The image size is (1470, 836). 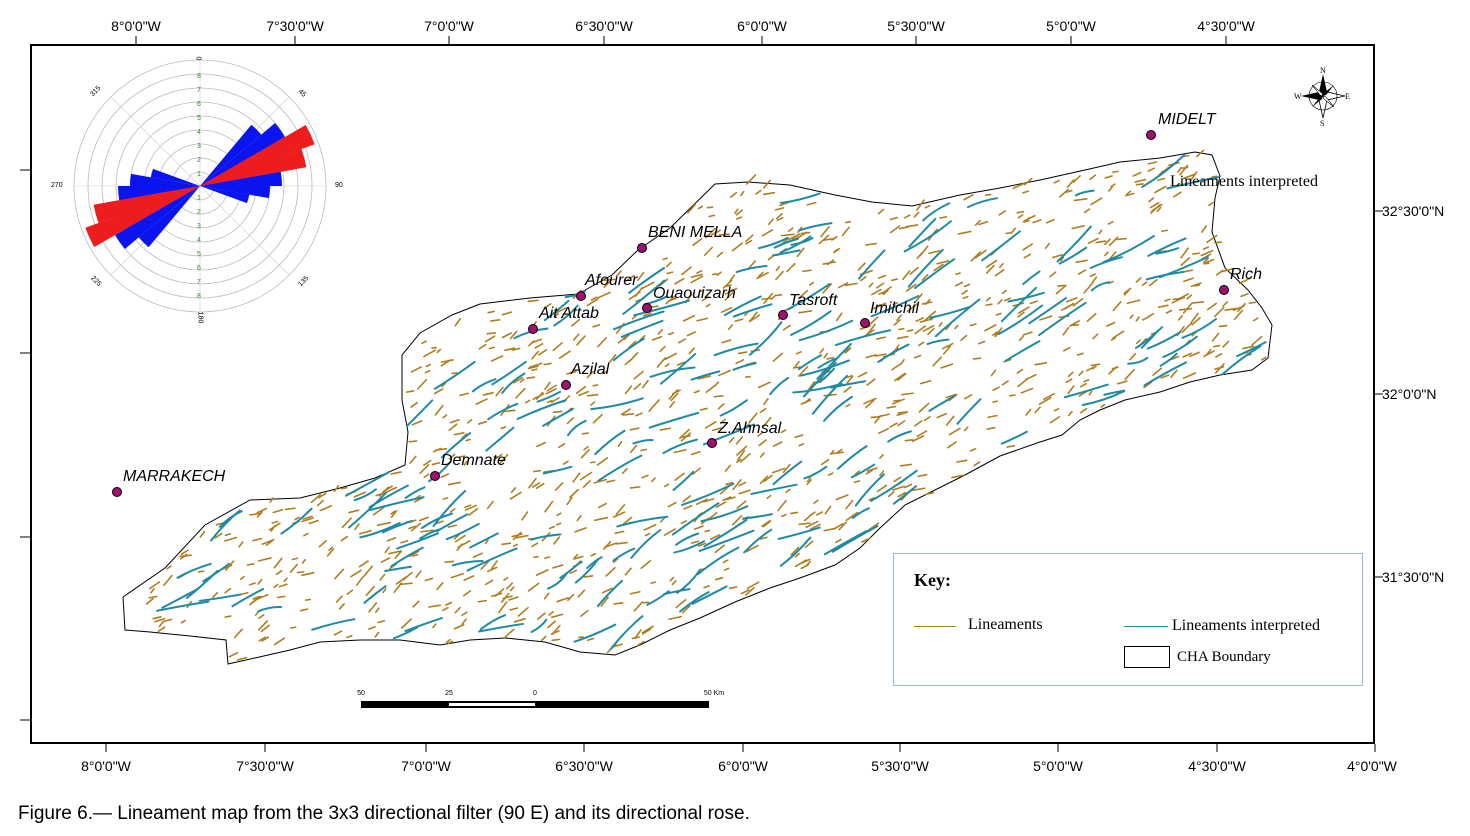 What do you see at coordinates (1244, 181) in the screenshot?
I see `map-label-lineaments-interpreted: Lineaments interpreted` at bounding box center [1244, 181].